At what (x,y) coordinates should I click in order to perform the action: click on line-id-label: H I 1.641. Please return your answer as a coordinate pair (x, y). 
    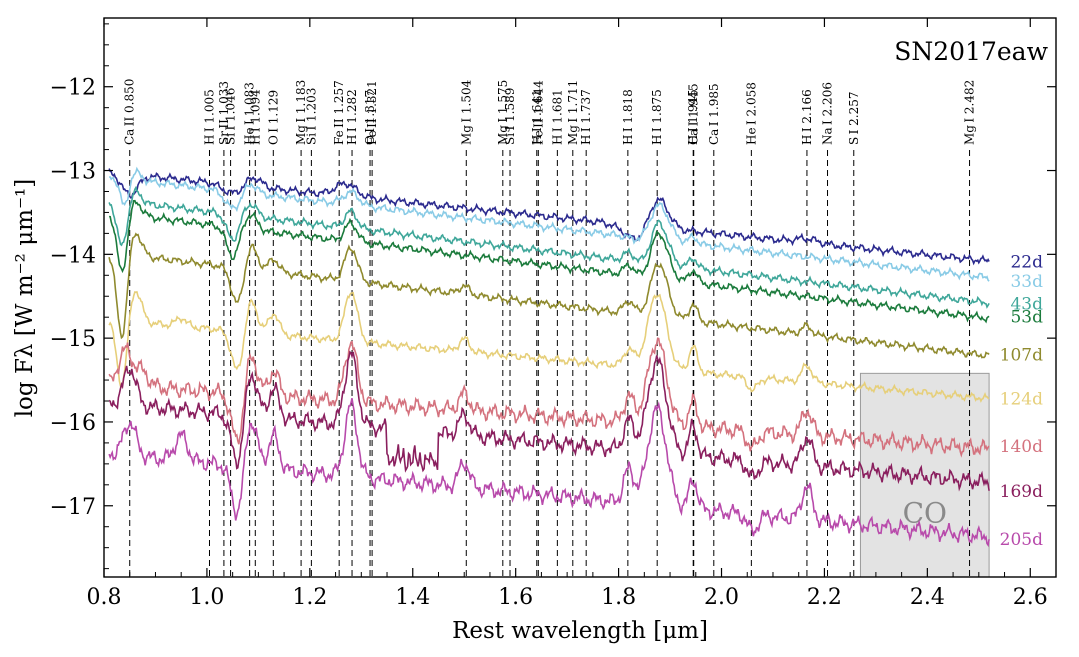
    Looking at the image, I should click on (537, 117).